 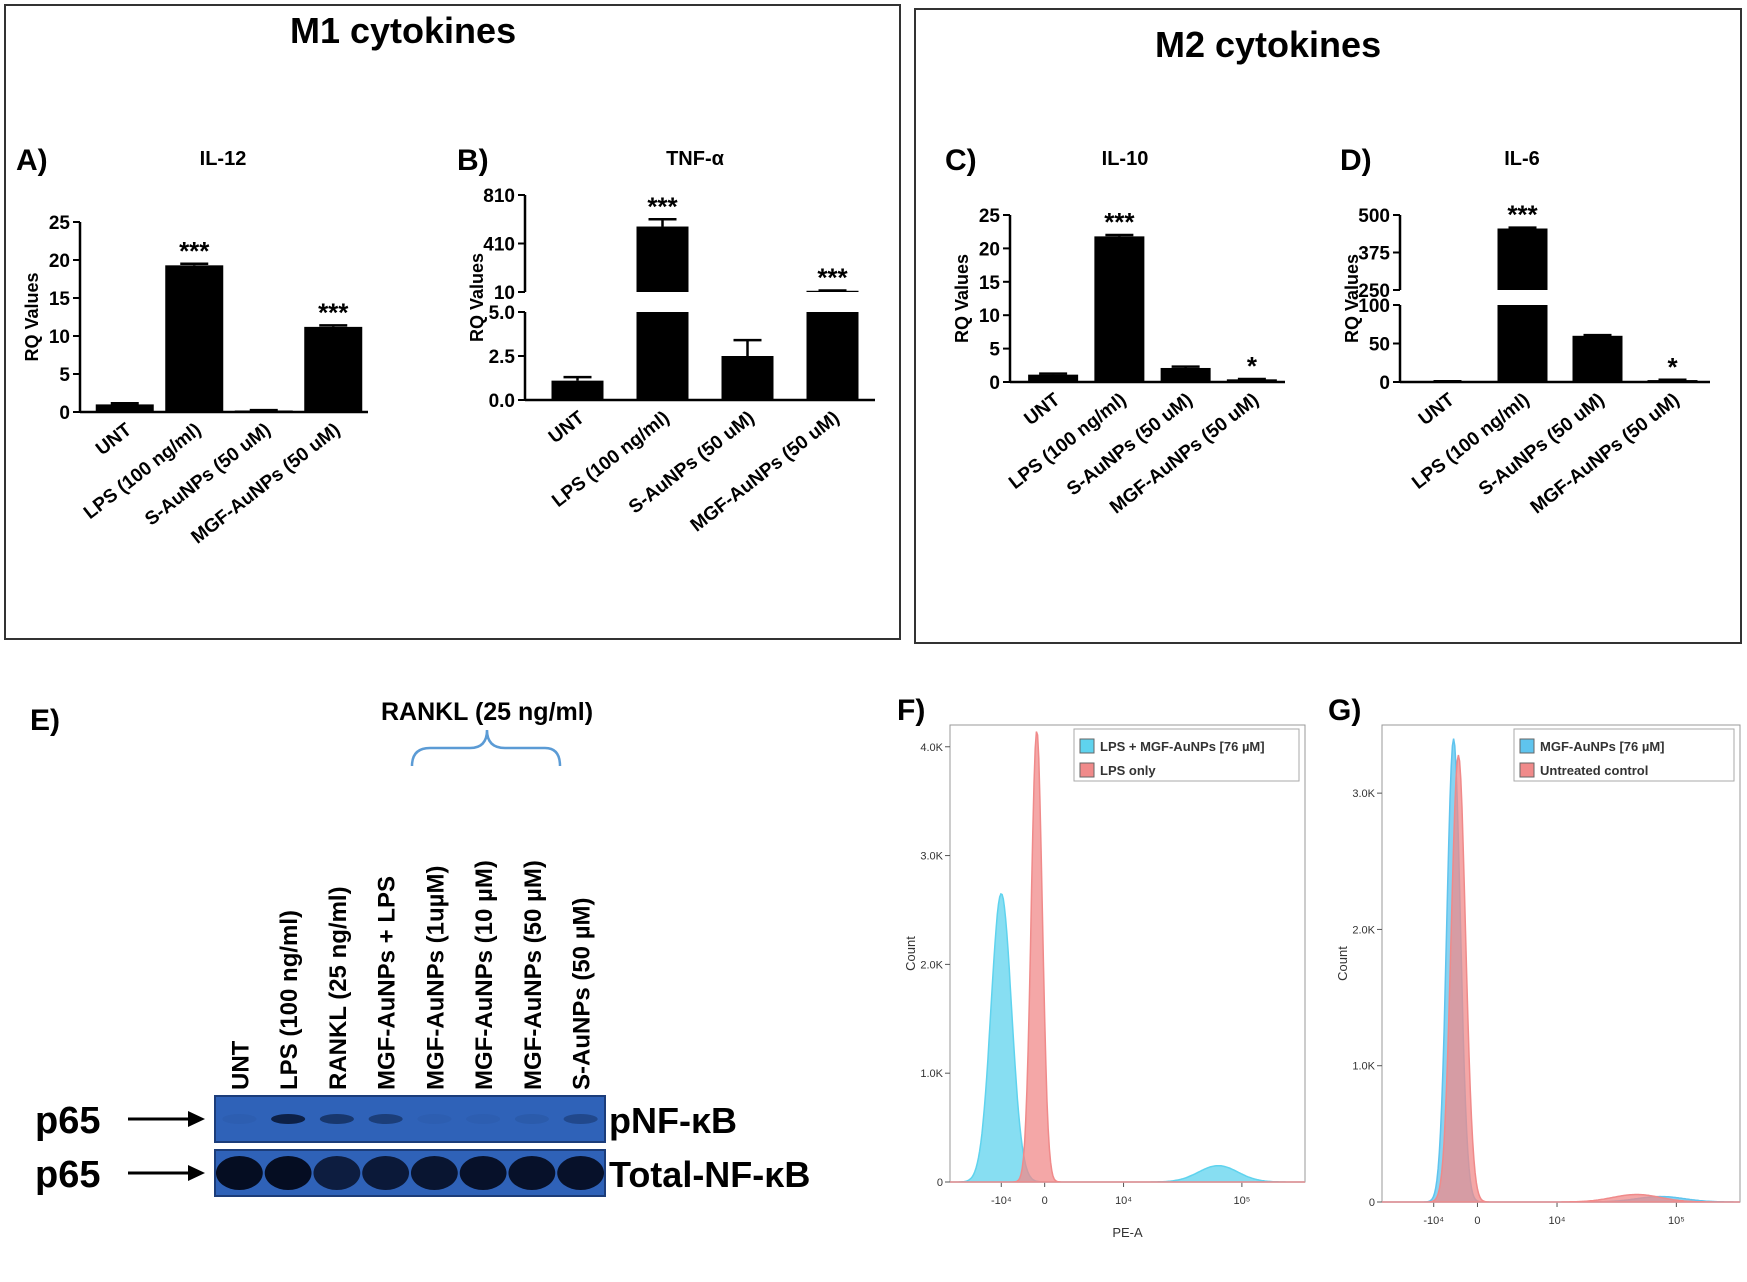 I want to click on panel-letter: B), so click(x=473, y=160).